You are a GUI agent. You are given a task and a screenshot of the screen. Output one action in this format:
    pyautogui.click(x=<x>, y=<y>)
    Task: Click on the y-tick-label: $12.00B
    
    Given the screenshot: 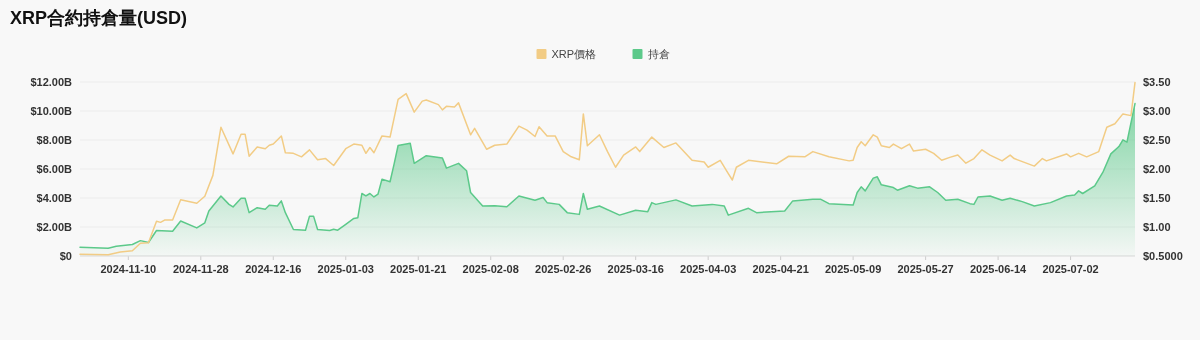 What is the action you would take?
    pyautogui.click(x=51, y=82)
    